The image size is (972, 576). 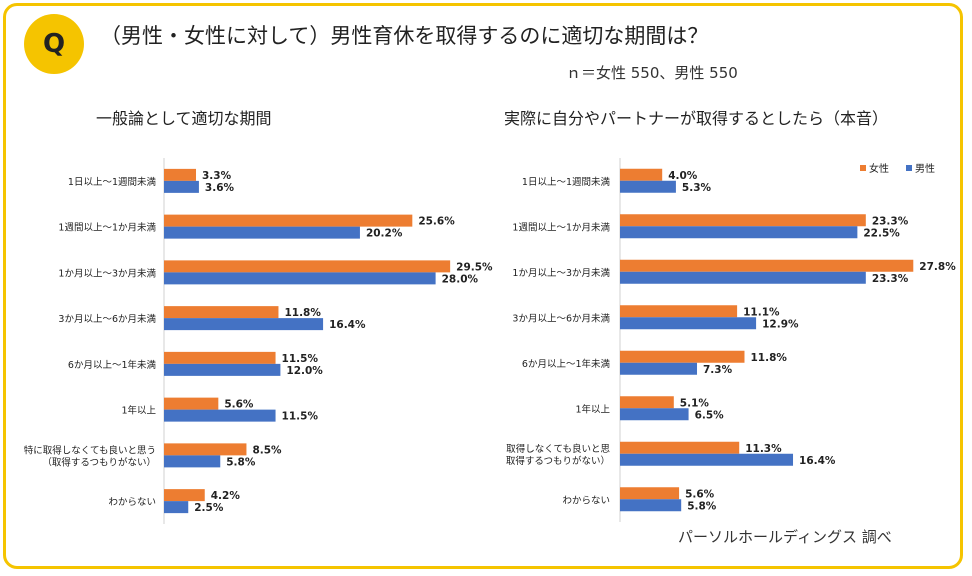 What do you see at coordinates (881, 233) in the screenshot?
I see `value-label-male: 22.5%` at bounding box center [881, 233].